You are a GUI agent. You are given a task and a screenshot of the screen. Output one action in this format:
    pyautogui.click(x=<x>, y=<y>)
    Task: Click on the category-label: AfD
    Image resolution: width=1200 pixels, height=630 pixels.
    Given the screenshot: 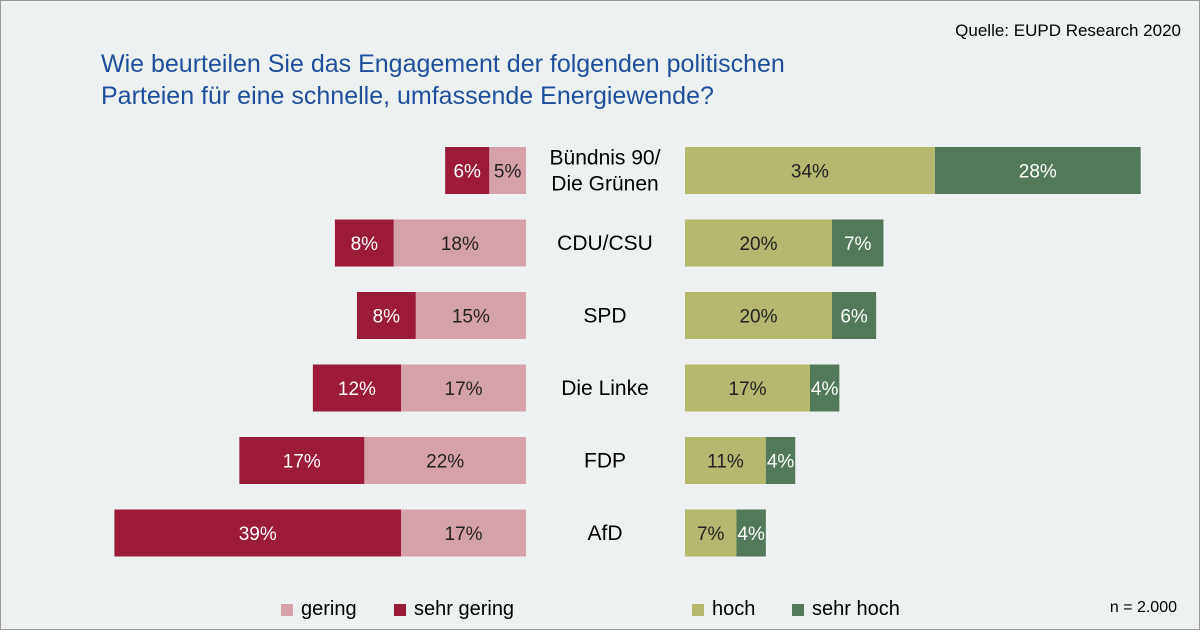 What is the action you would take?
    pyautogui.click(x=604, y=533)
    